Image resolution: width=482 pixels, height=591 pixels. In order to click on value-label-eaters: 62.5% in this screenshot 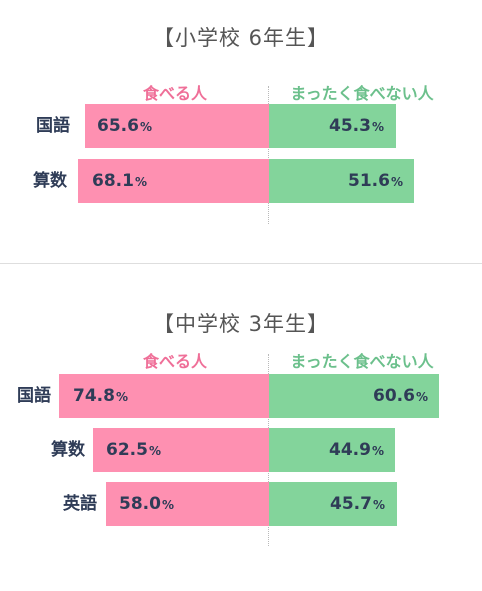, I will do `click(133, 450)`.